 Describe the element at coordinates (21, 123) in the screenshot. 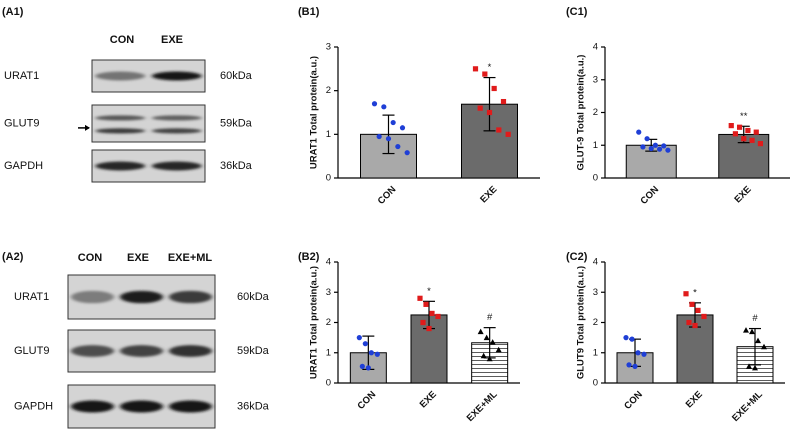

I see `protein-name: GLUT9` at that location.